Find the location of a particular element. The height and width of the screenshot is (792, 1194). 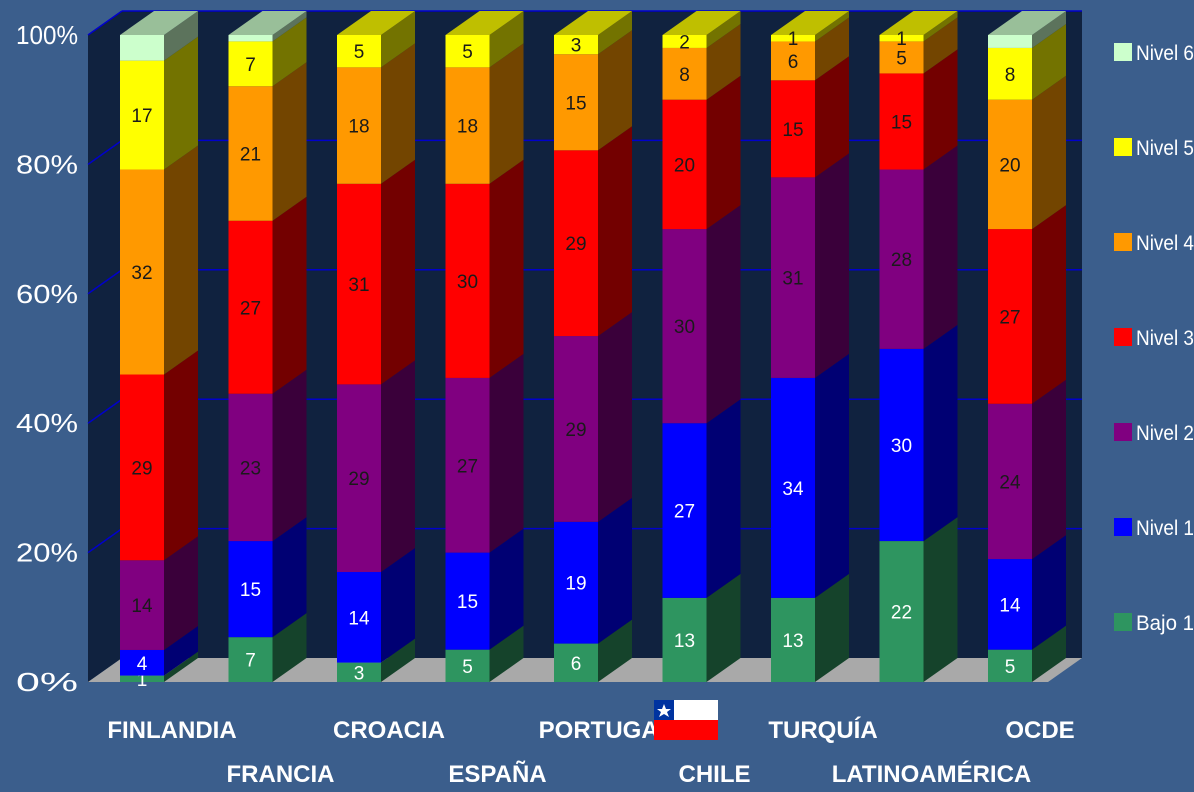

y-tick-label: 40% is located at coordinates (47, 423).